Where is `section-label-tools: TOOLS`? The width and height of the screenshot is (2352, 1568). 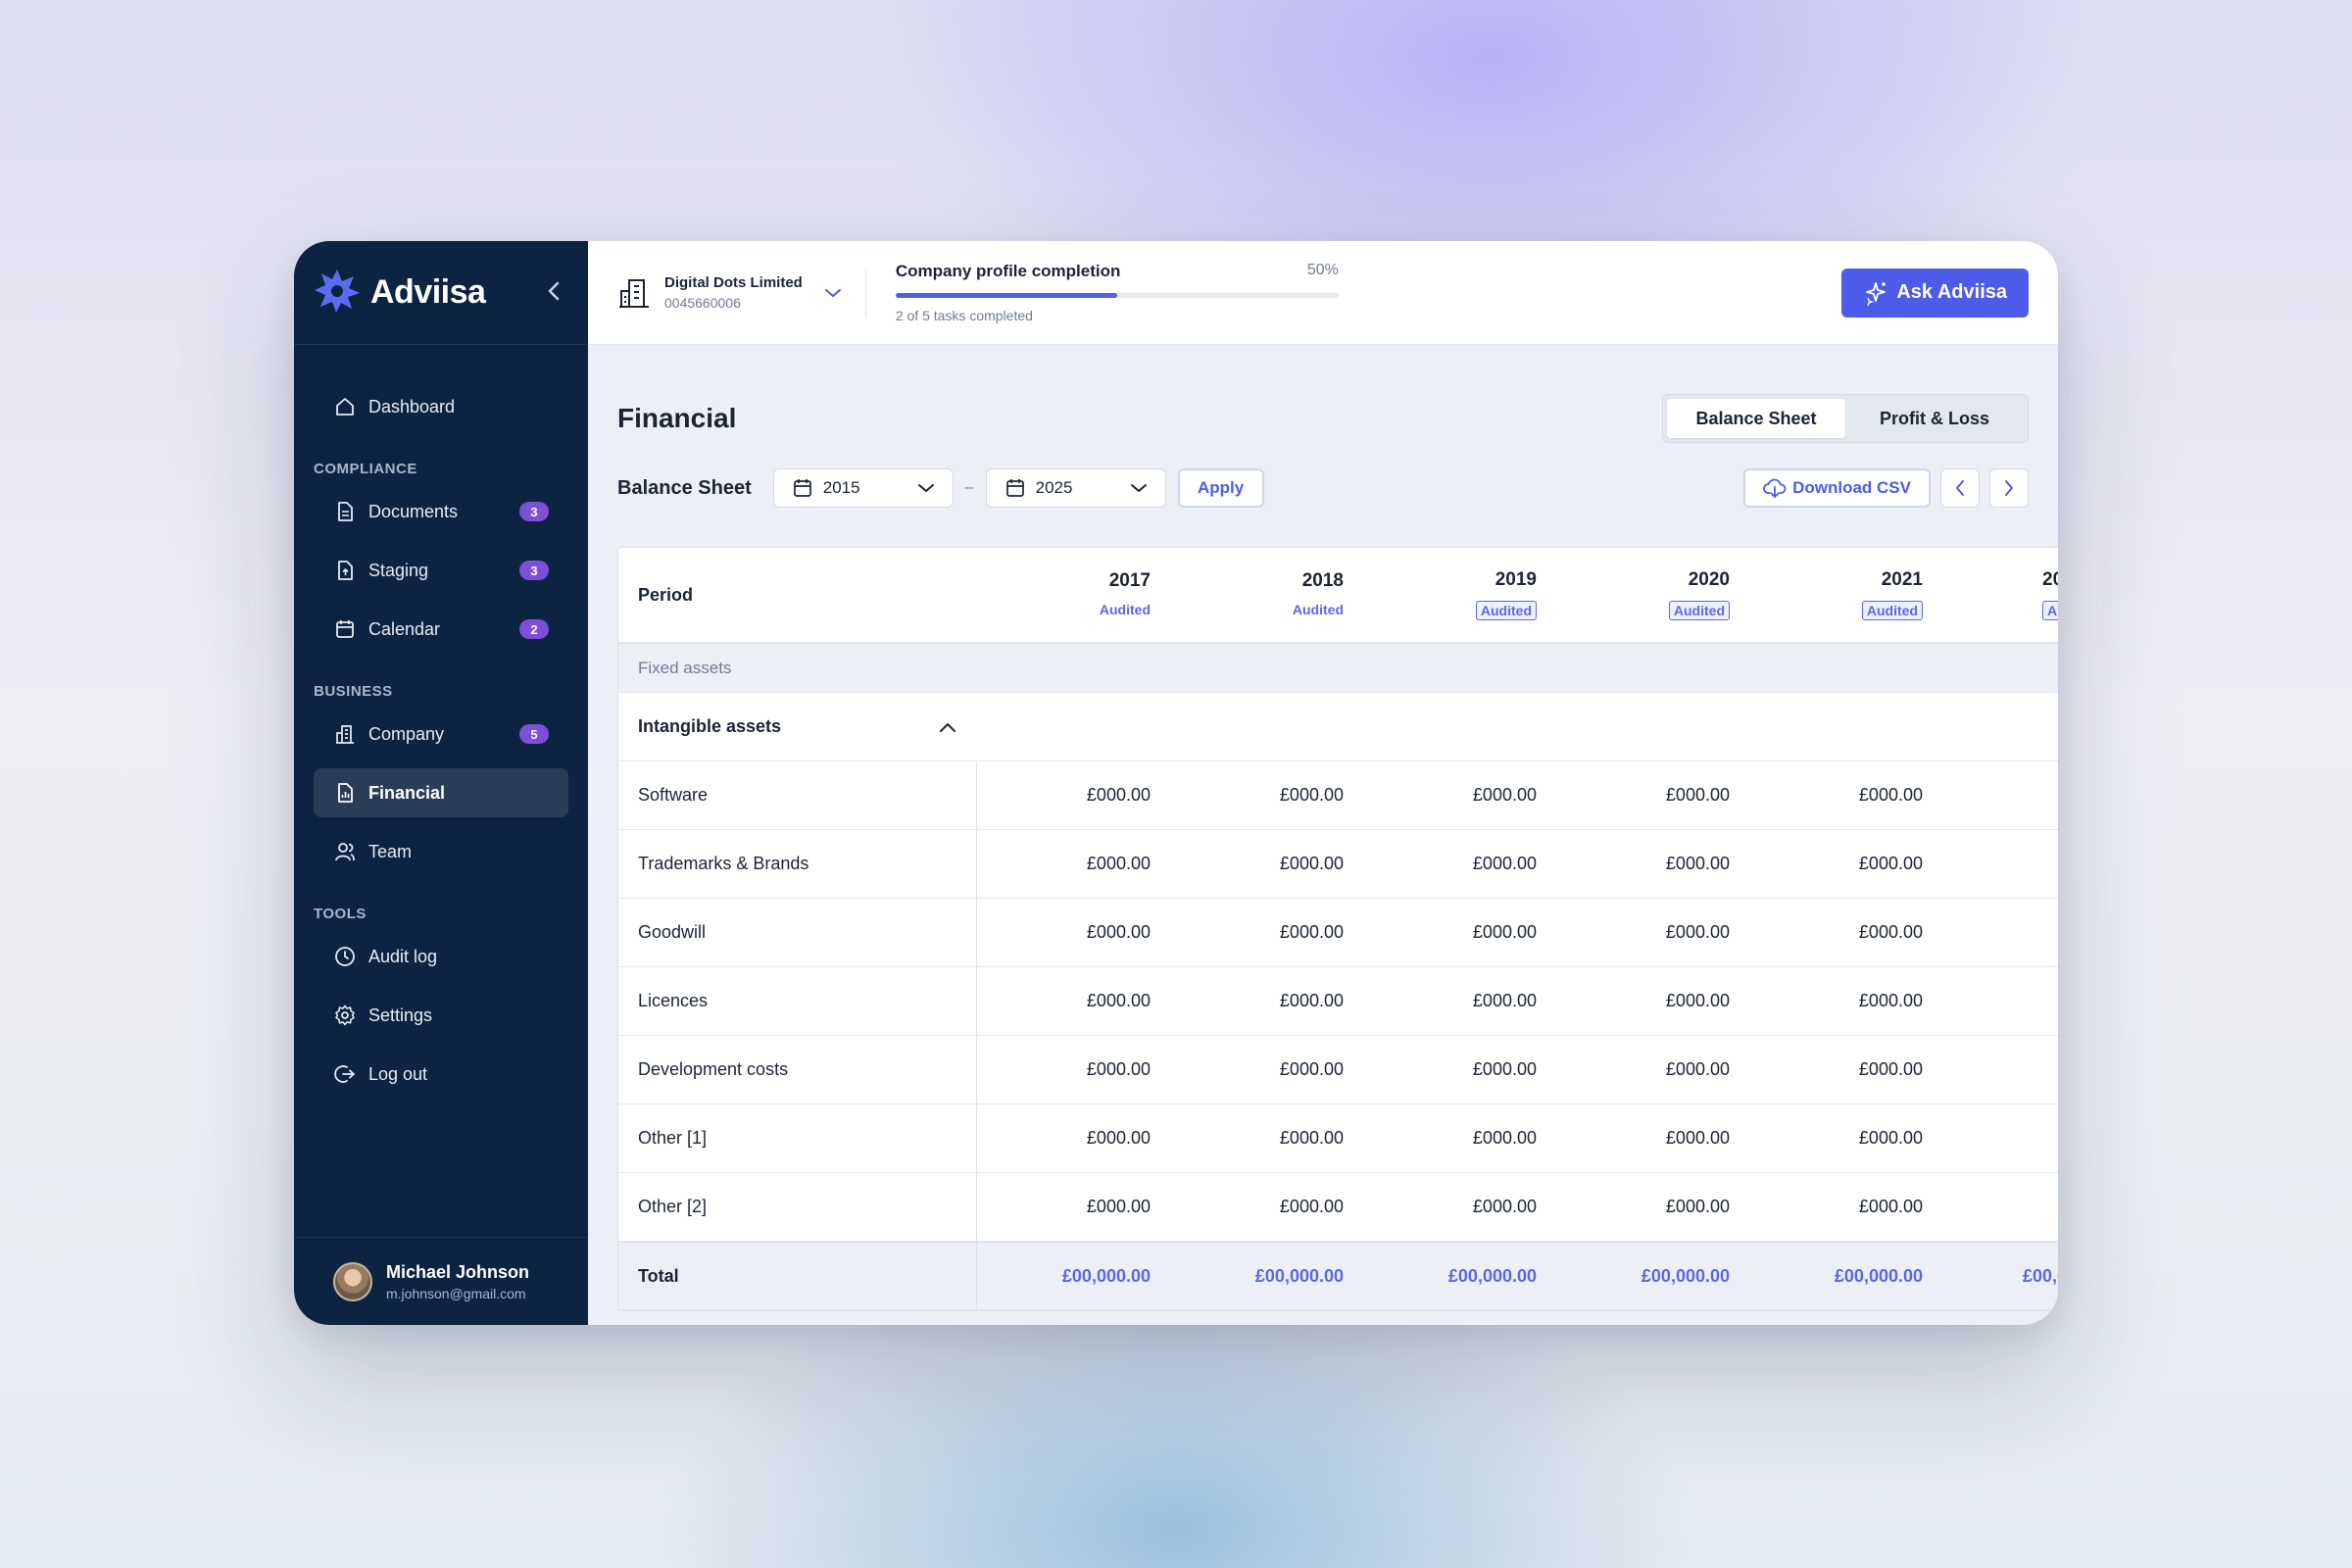
section-label-tools: TOOLS is located at coordinates (340, 914).